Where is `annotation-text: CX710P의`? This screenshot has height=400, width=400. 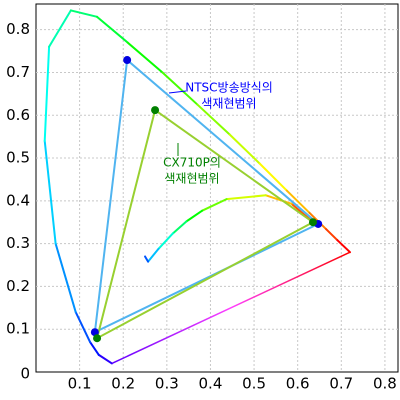 annotation-text: CX710P의 is located at coordinates (192, 163).